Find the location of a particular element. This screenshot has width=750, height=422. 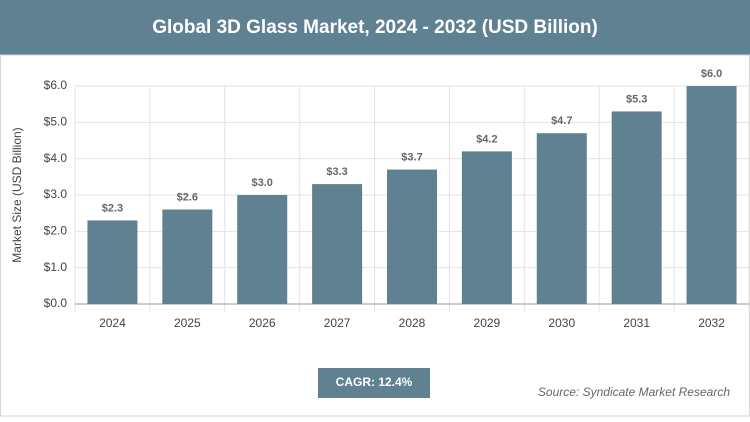

value-label: $3.3 is located at coordinates (336, 172).